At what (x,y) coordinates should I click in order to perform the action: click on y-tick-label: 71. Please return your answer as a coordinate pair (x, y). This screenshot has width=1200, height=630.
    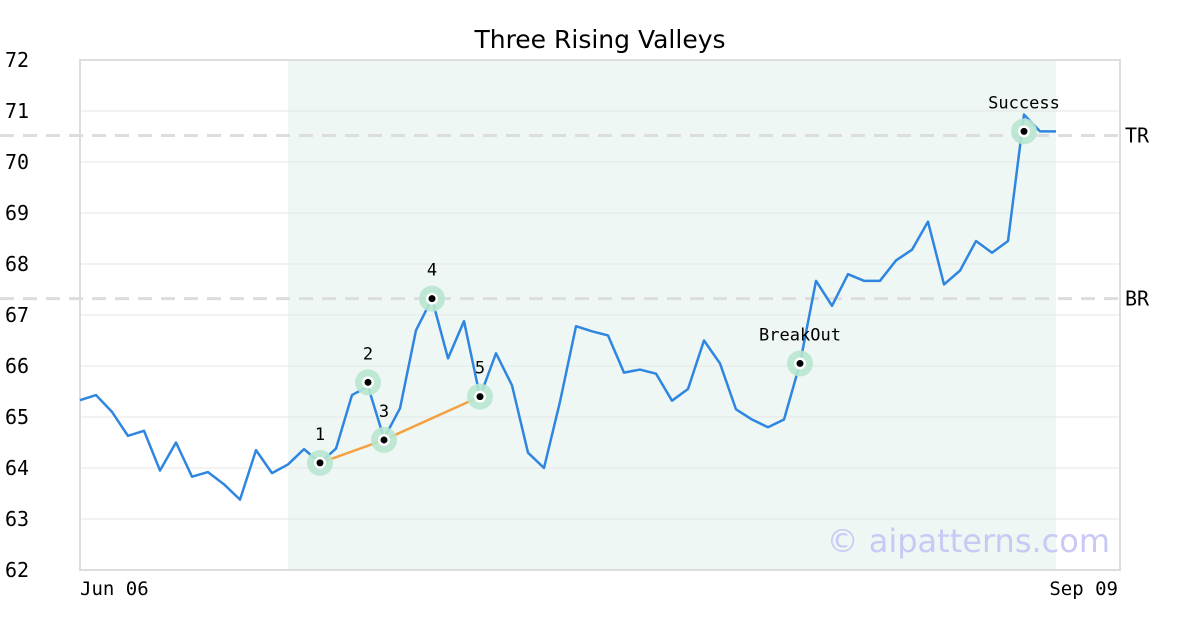
    Looking at the image, I should click on (17, 111).